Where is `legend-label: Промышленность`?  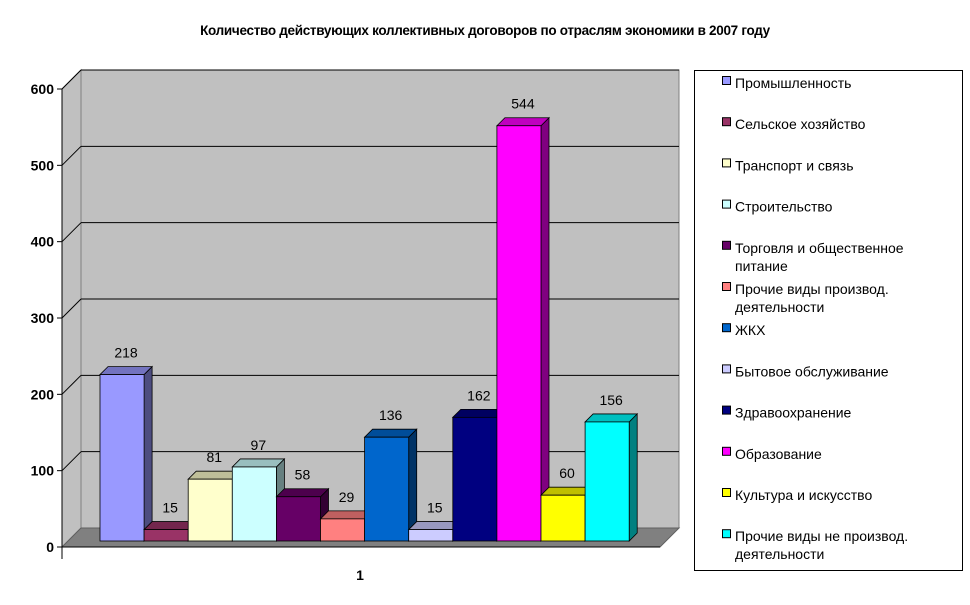
legend-label: Промышленность is located at coordinates (793, 83).